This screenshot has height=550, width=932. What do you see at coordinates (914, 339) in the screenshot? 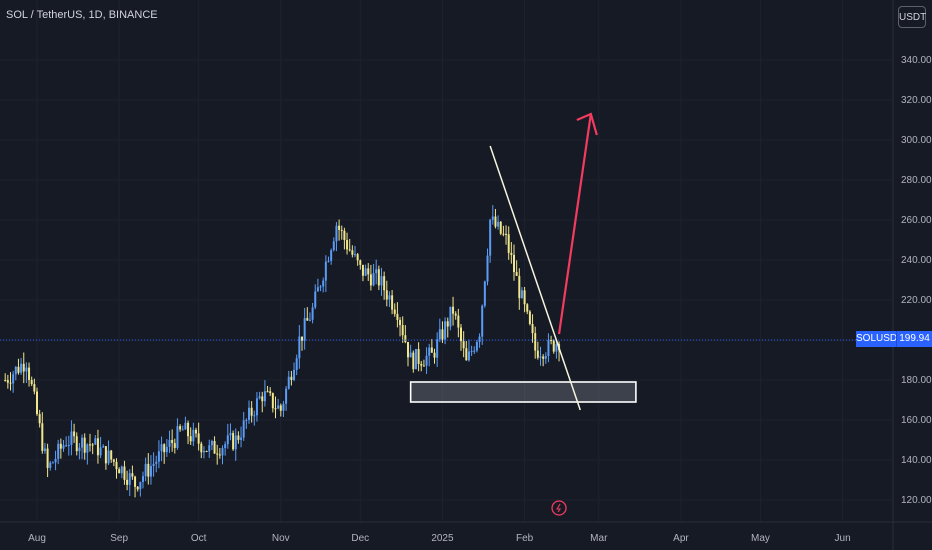
I see `current-price-label: 199.94` at bounding box center [914, 339].